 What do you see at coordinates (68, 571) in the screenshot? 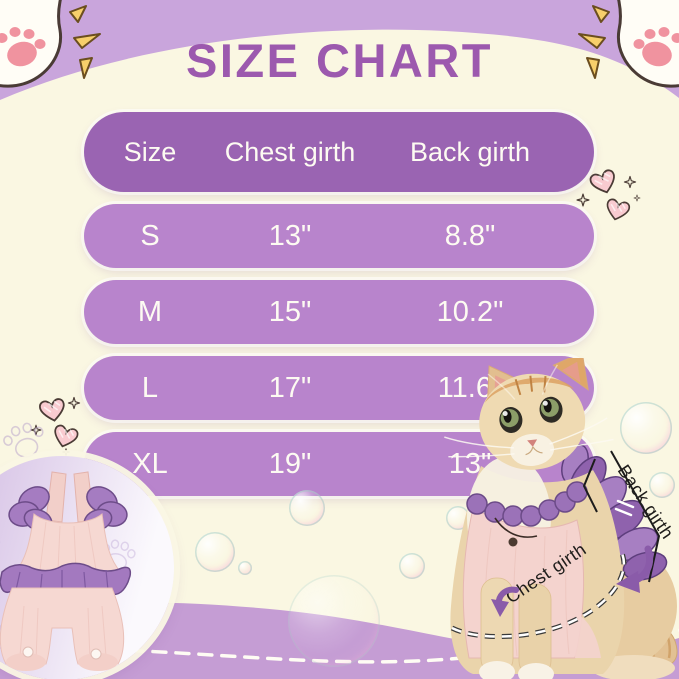
I see `recovery-suit-illustration` at bounding box center [68, 571].